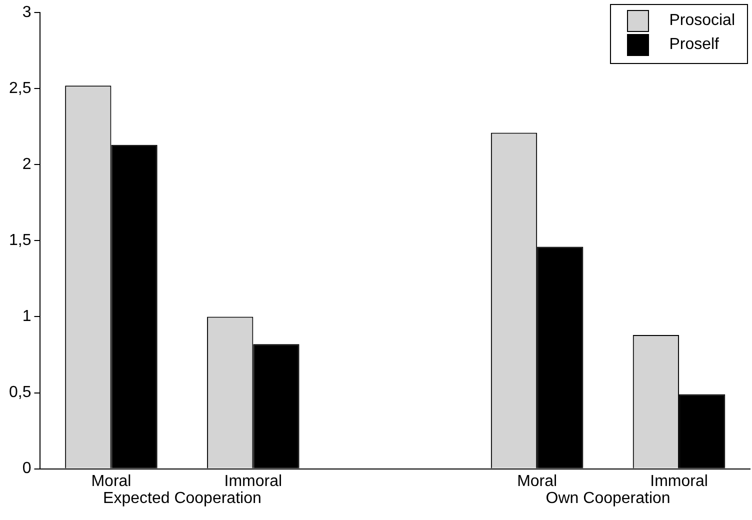 The image size is (752, 520). Describe the element at coordinates (27, 317) in the screenshot. I see `y-tick-label: 1` at that location.